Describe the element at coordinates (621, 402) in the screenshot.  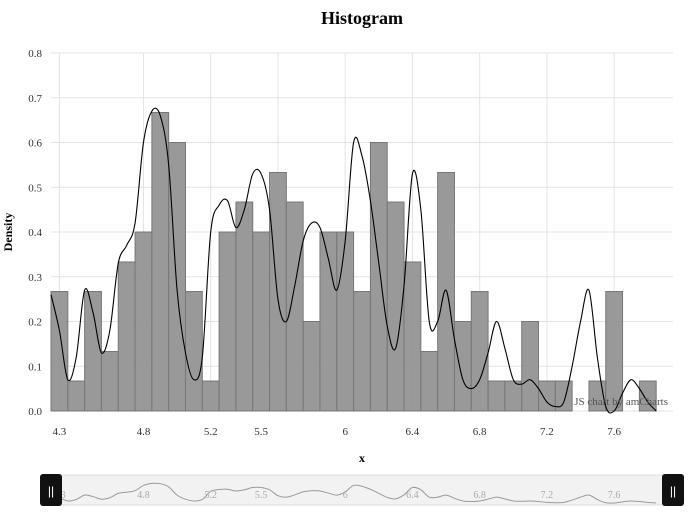
I see `chart-credit: JS chart by amCharts` at that location.